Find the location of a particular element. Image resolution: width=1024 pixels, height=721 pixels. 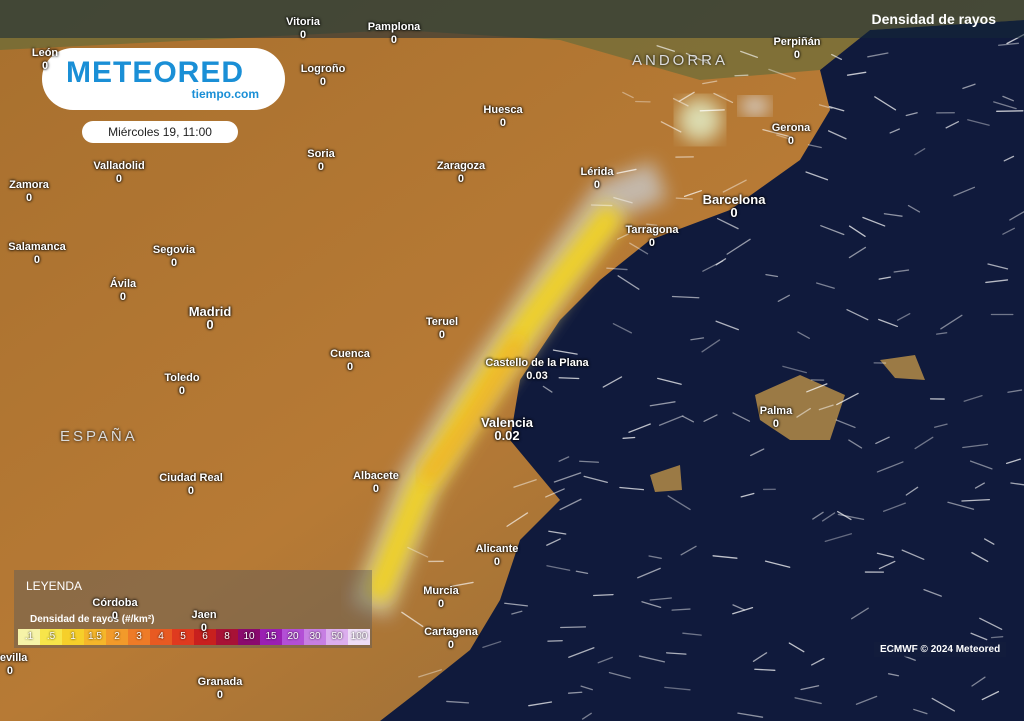

city-label: Zaragoza 0 is located at coordinates (461, 173).